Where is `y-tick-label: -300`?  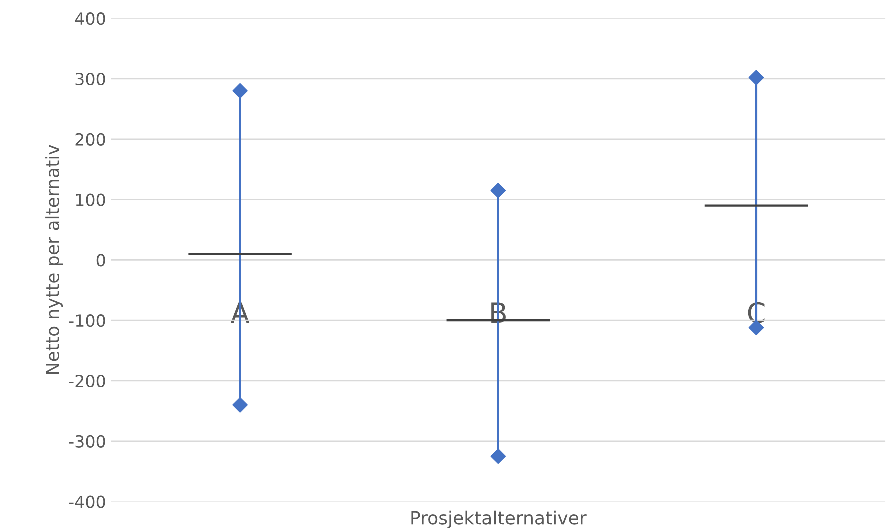 y-tick-label: -300 is located at coordinates (87, 441).